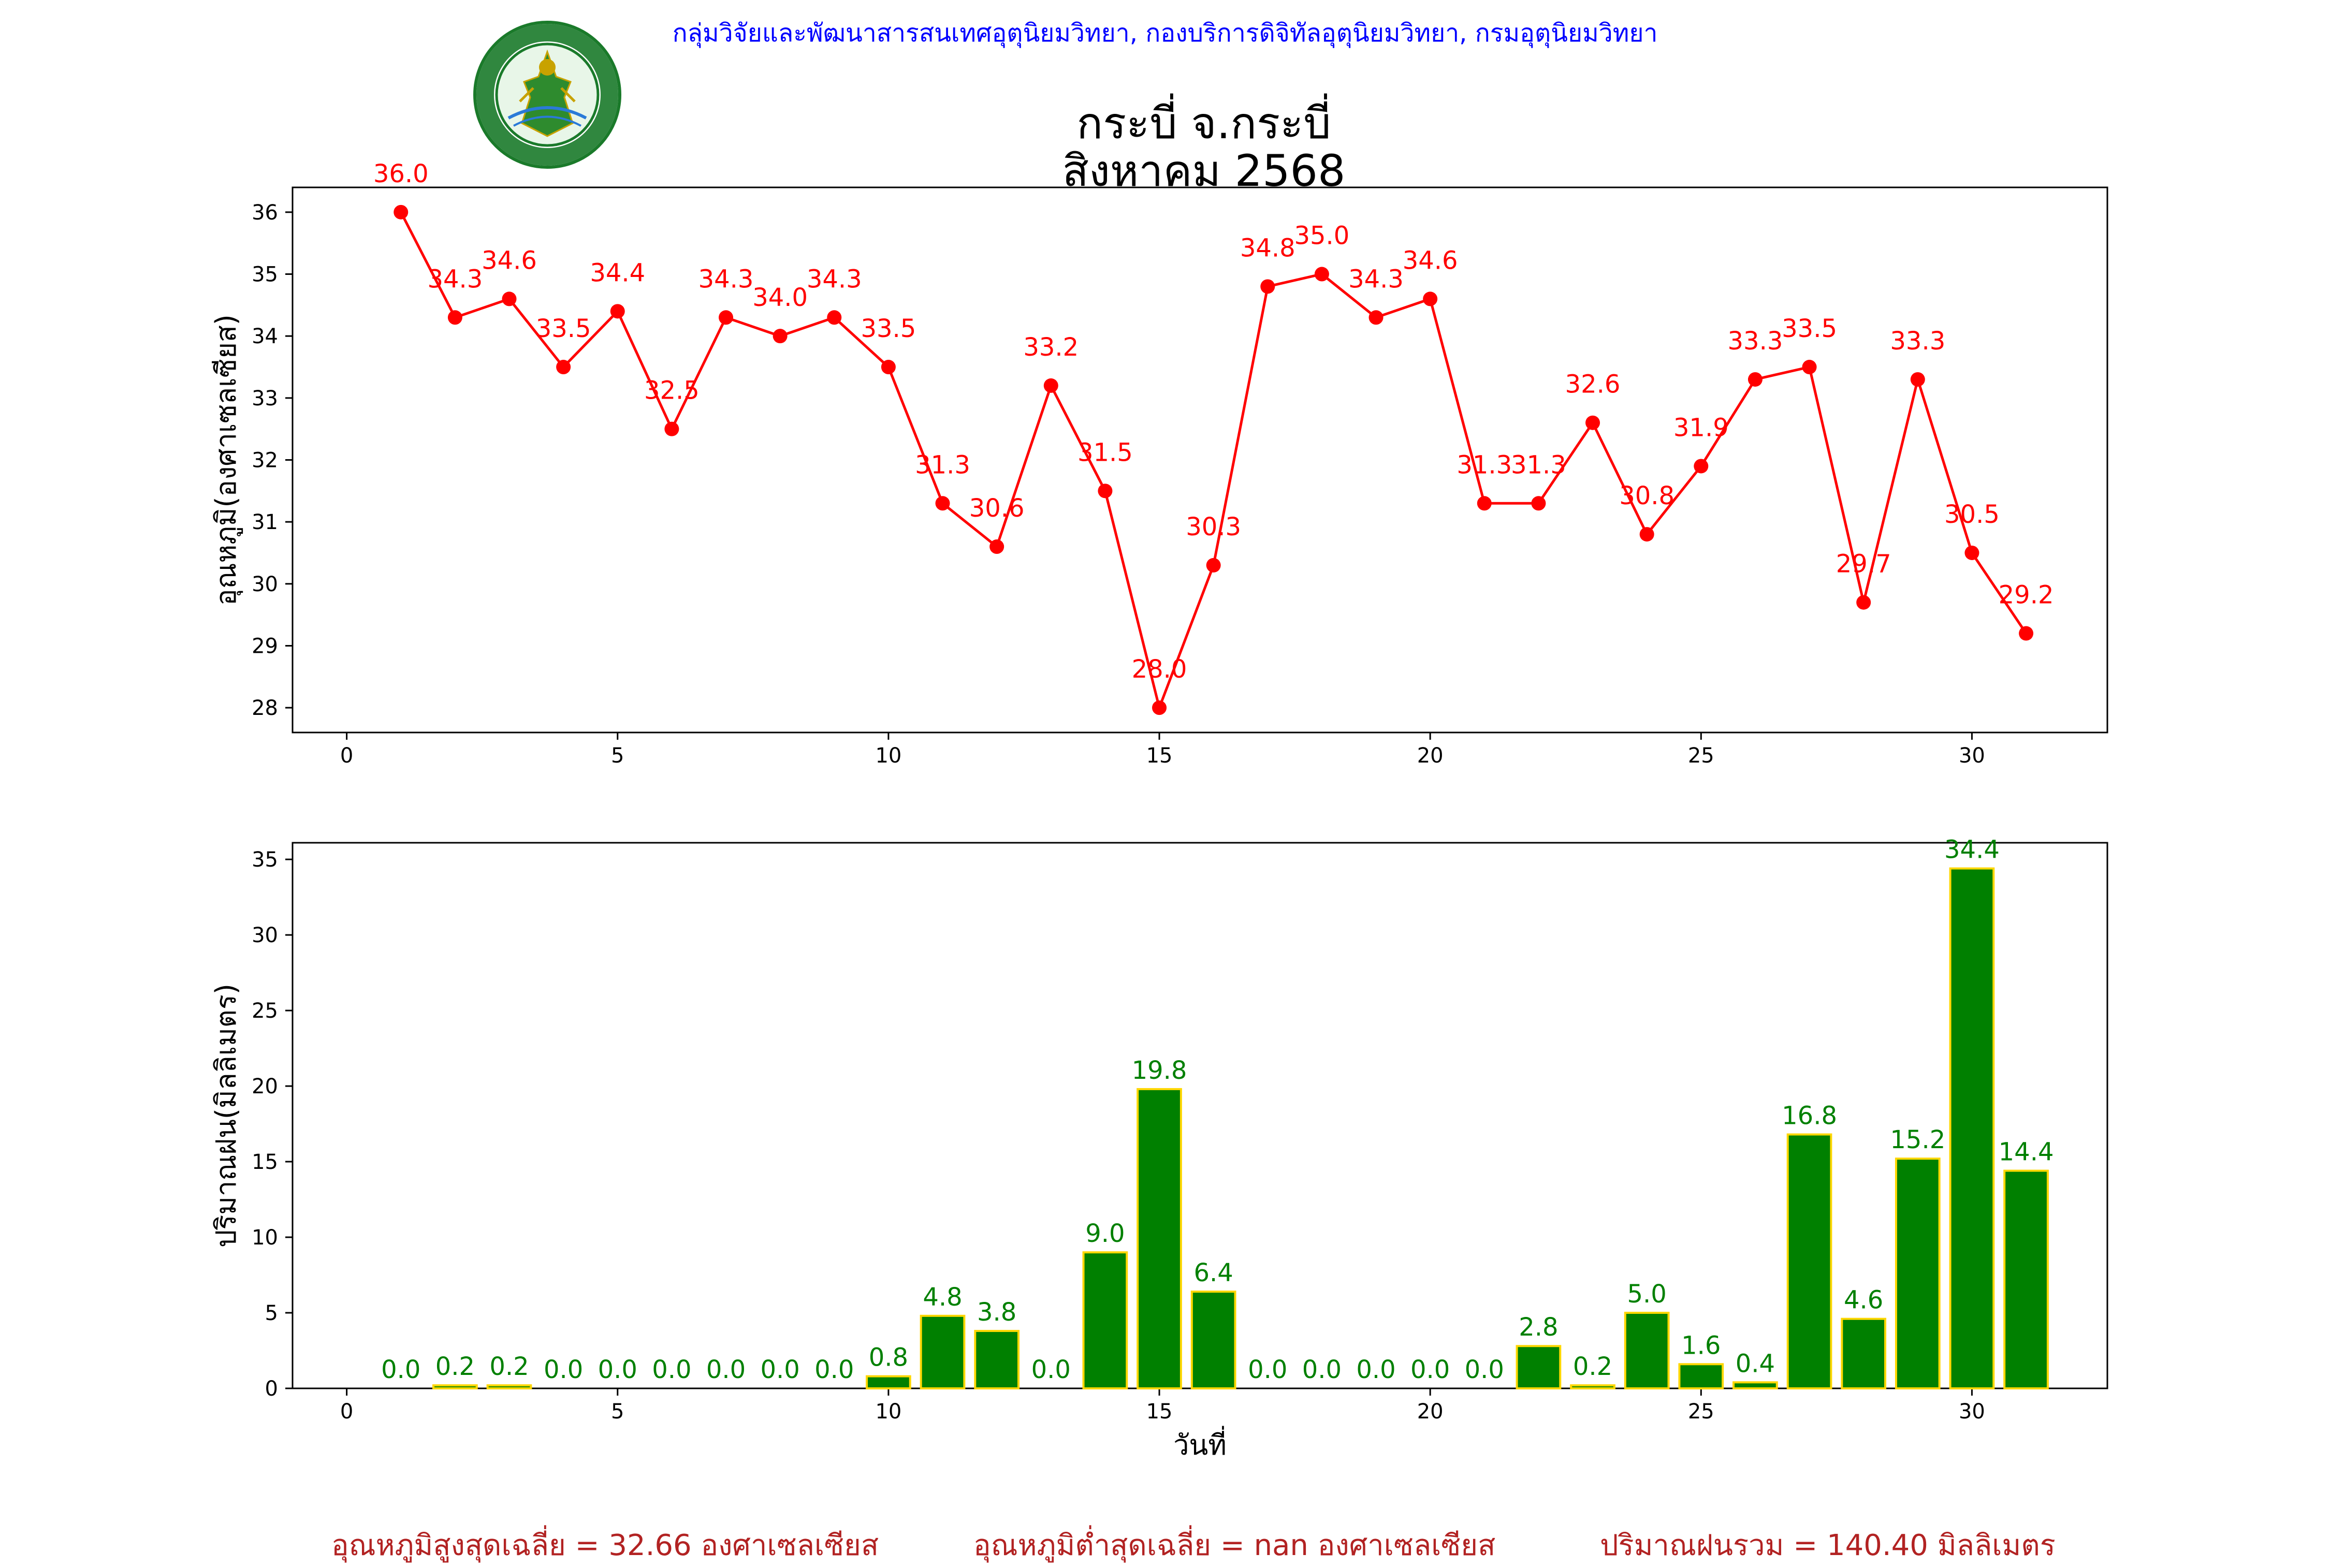 The width and height of the screenshot is (2330, 1568). I want to click on temp-data-label: 30.5, so click(1972, 514).